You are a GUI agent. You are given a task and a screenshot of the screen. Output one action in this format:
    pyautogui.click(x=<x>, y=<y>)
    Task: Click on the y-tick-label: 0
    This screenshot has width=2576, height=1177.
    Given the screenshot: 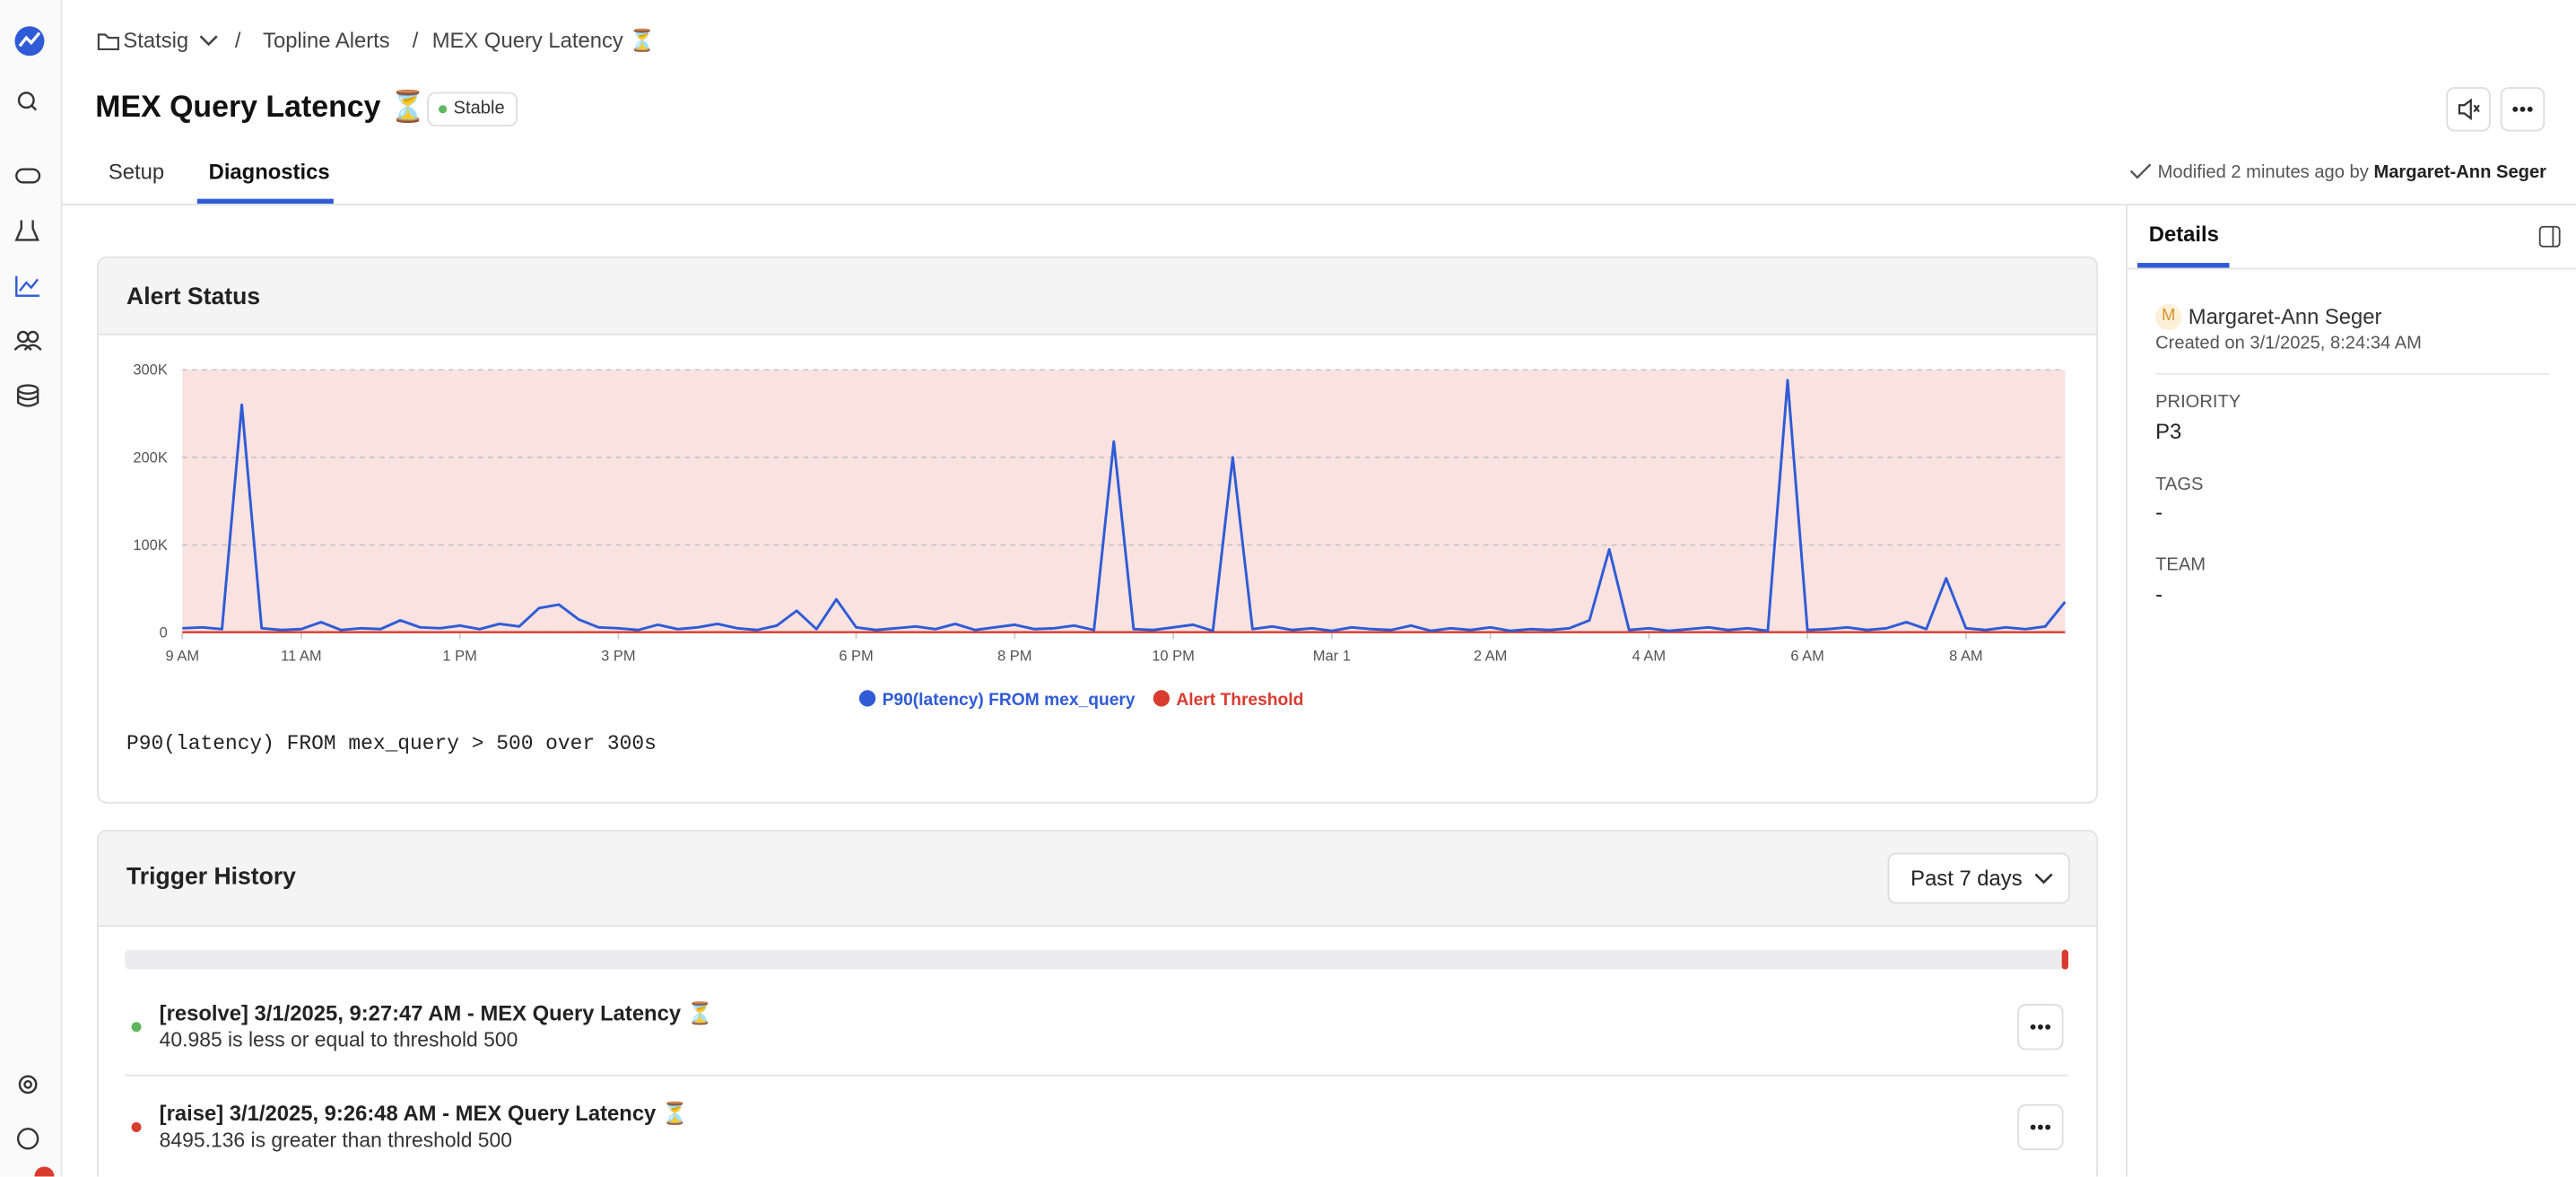 What is the action you would take?
    pyautogui.click(x=164, y=633)
    